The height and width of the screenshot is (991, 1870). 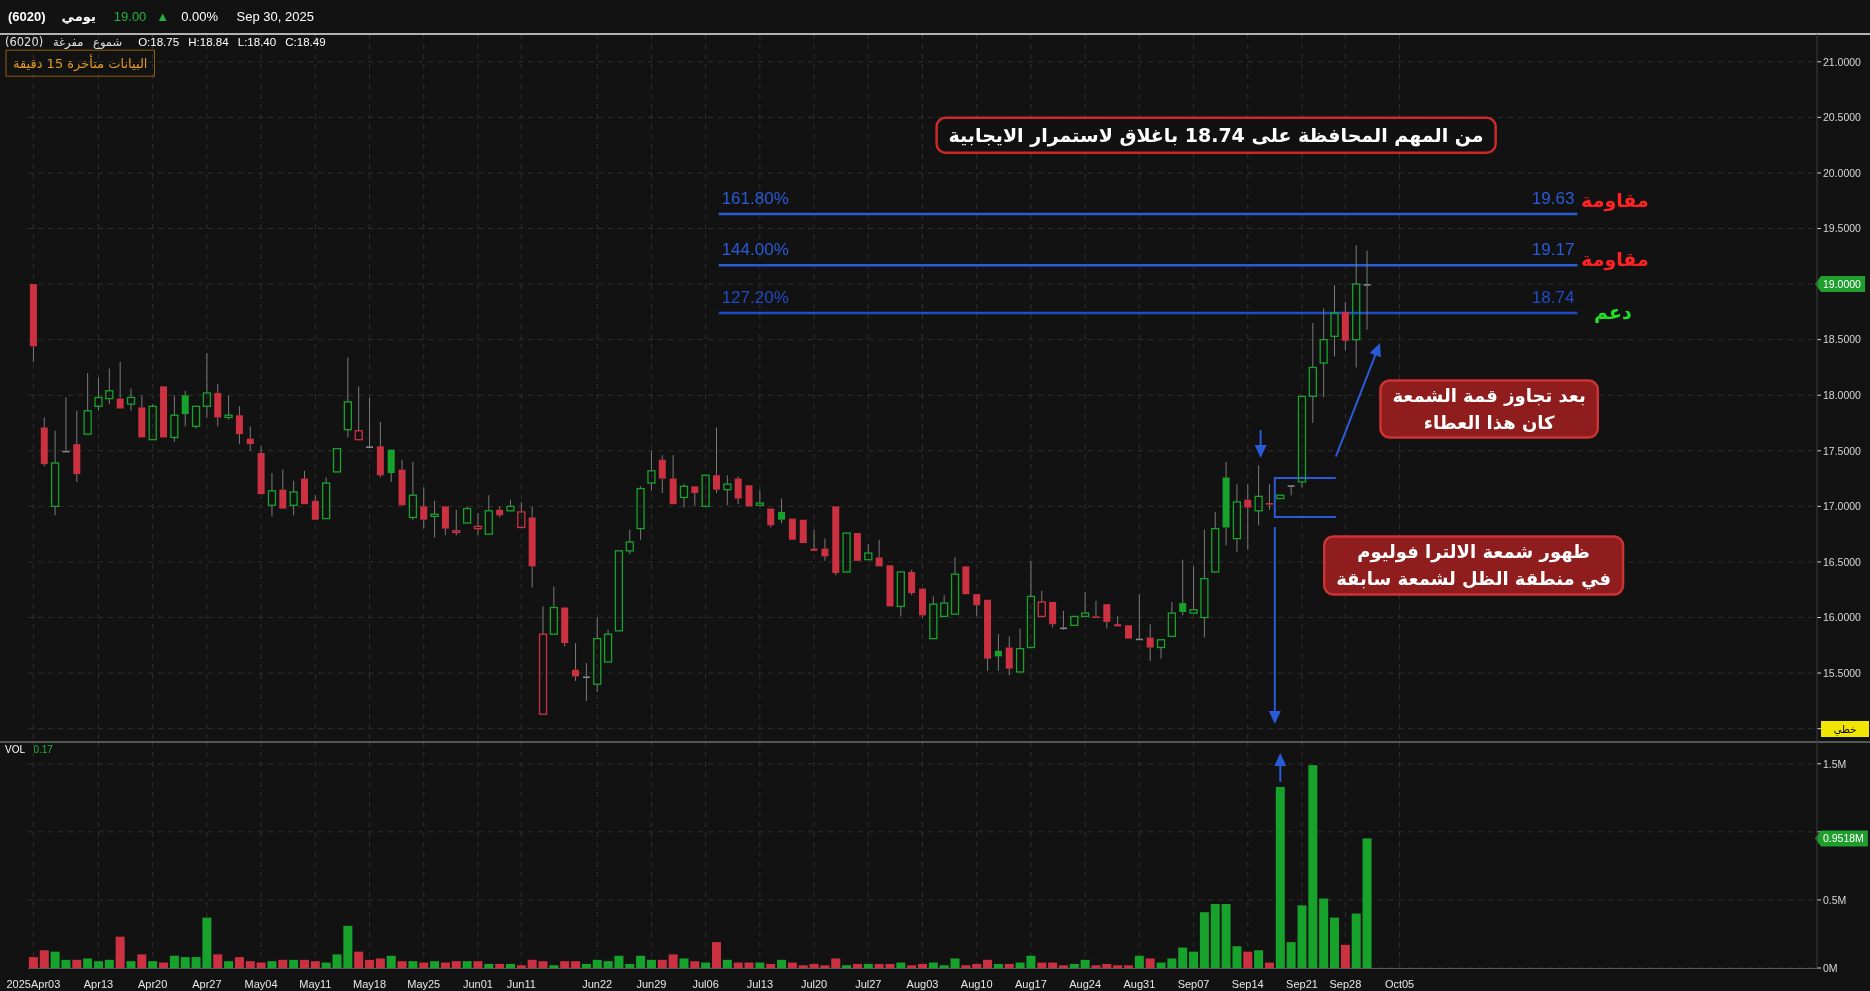 What do you see at coordinates (755, 199) in the screenshot?
I see `annotation: 161.80%` at bounding box center [755, 199].